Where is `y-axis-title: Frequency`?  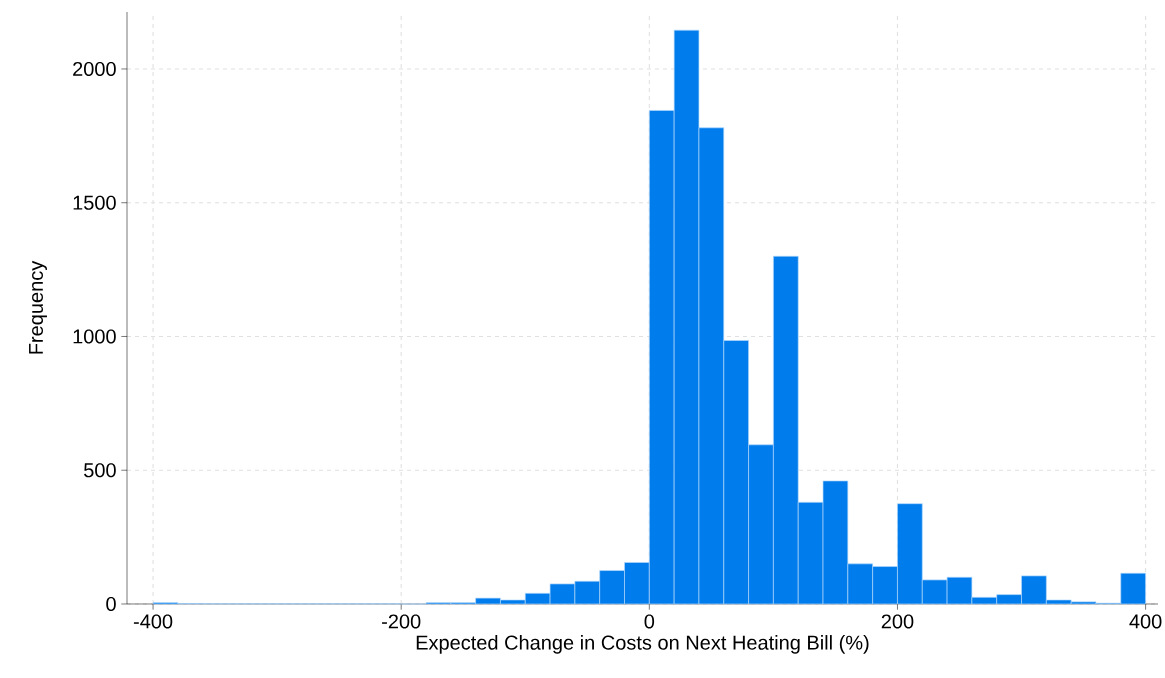 y-axis-title: Frequency is located at coordinates (38, 307).